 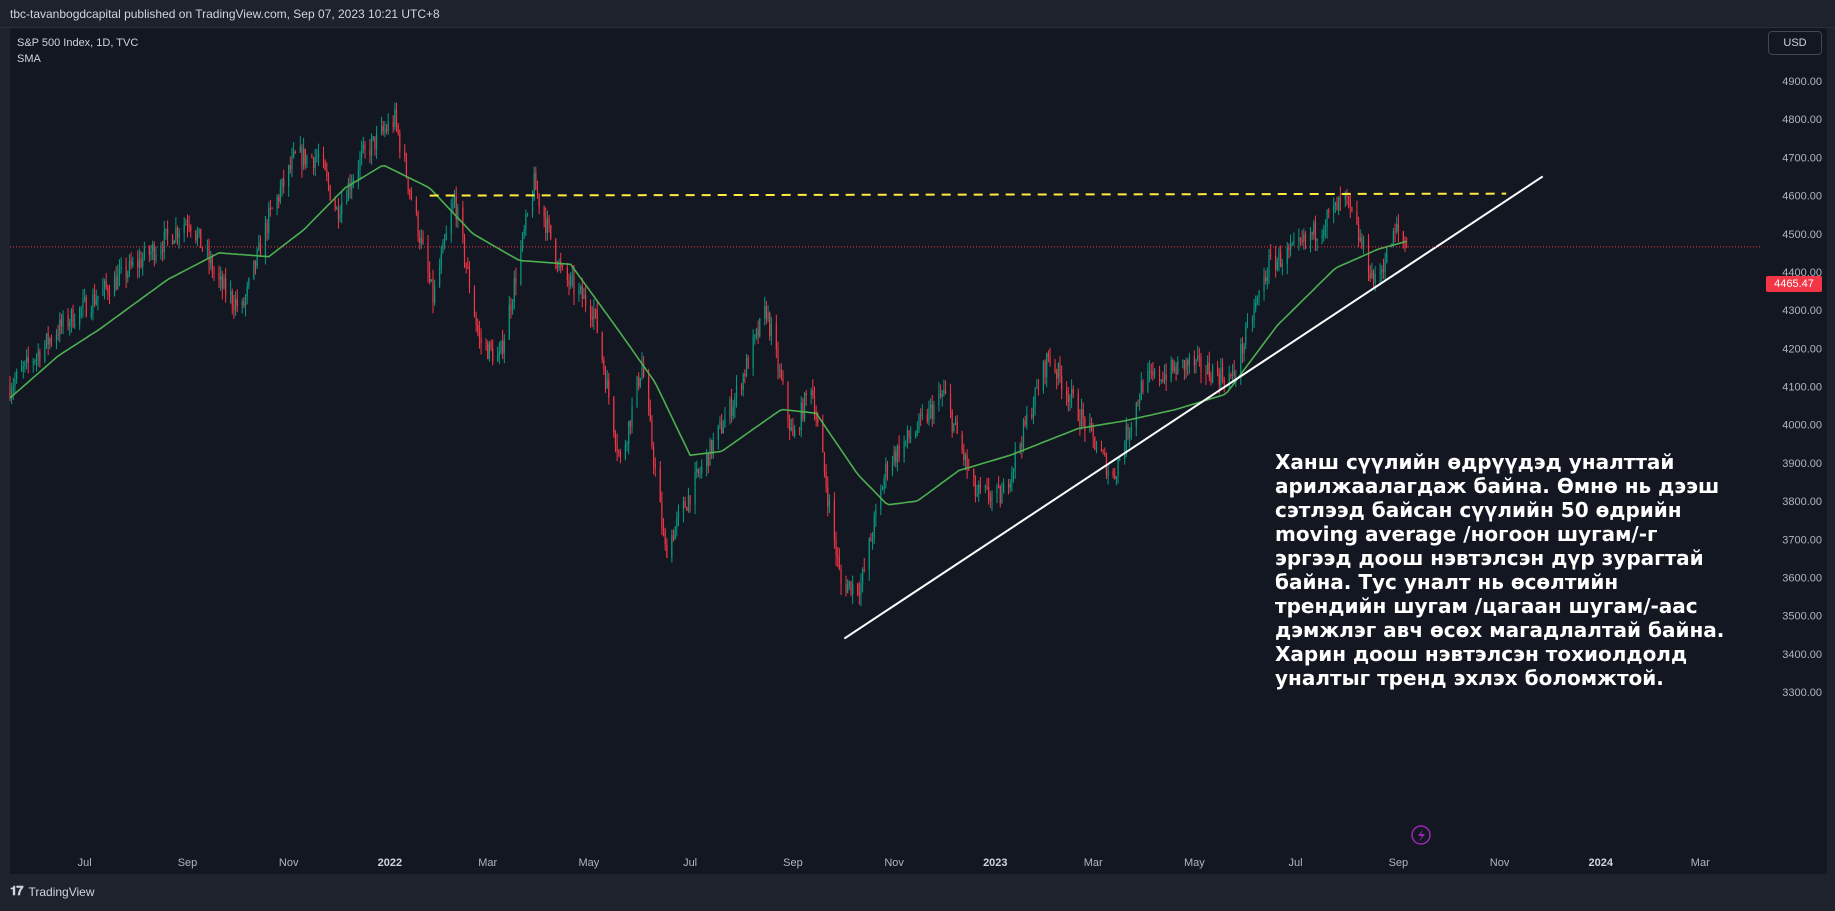 I want to click on tradingview-brand: 𝟏𝟕 TradingView, so click(x=52, y=891).